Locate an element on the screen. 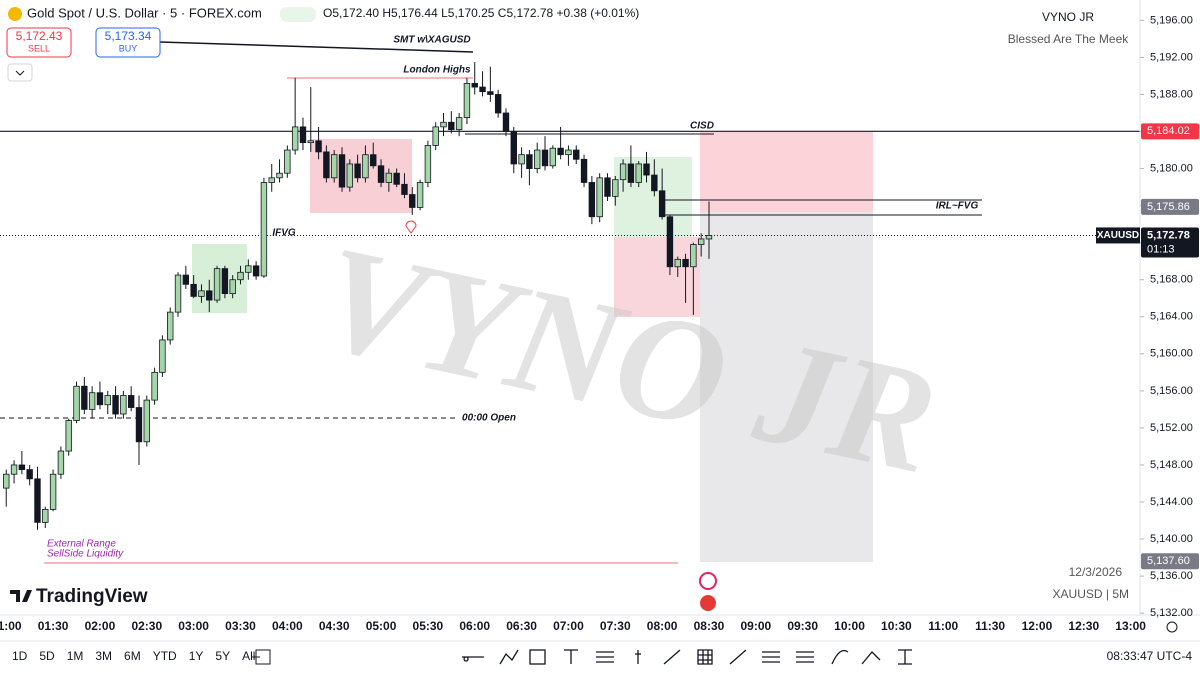  alert-icon is located at coordinates (411, 227).